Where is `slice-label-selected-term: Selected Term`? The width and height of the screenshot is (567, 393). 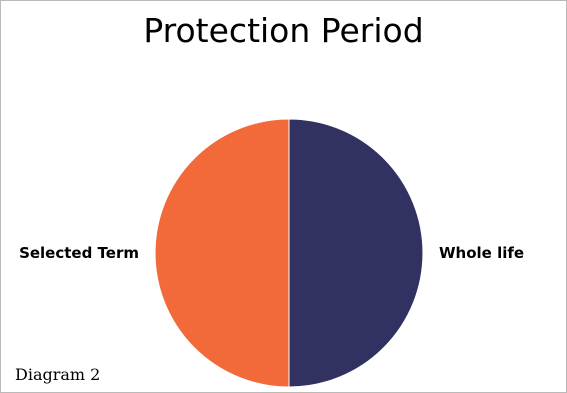
slice-label-selected-term: Selected Term is located at coordinates (79, 253).